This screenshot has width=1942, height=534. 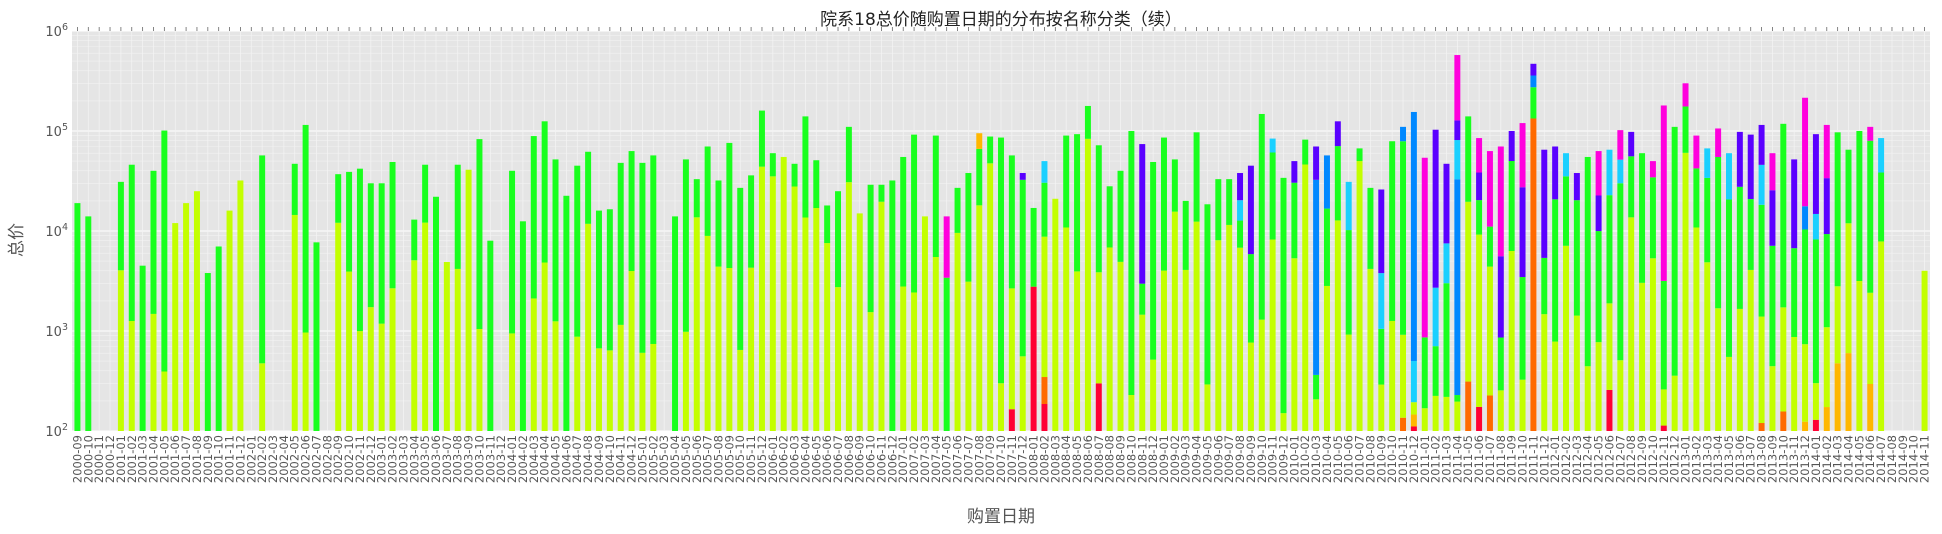 I want to click on x-tick-label: 2002-01, so click(x=251, y=459).